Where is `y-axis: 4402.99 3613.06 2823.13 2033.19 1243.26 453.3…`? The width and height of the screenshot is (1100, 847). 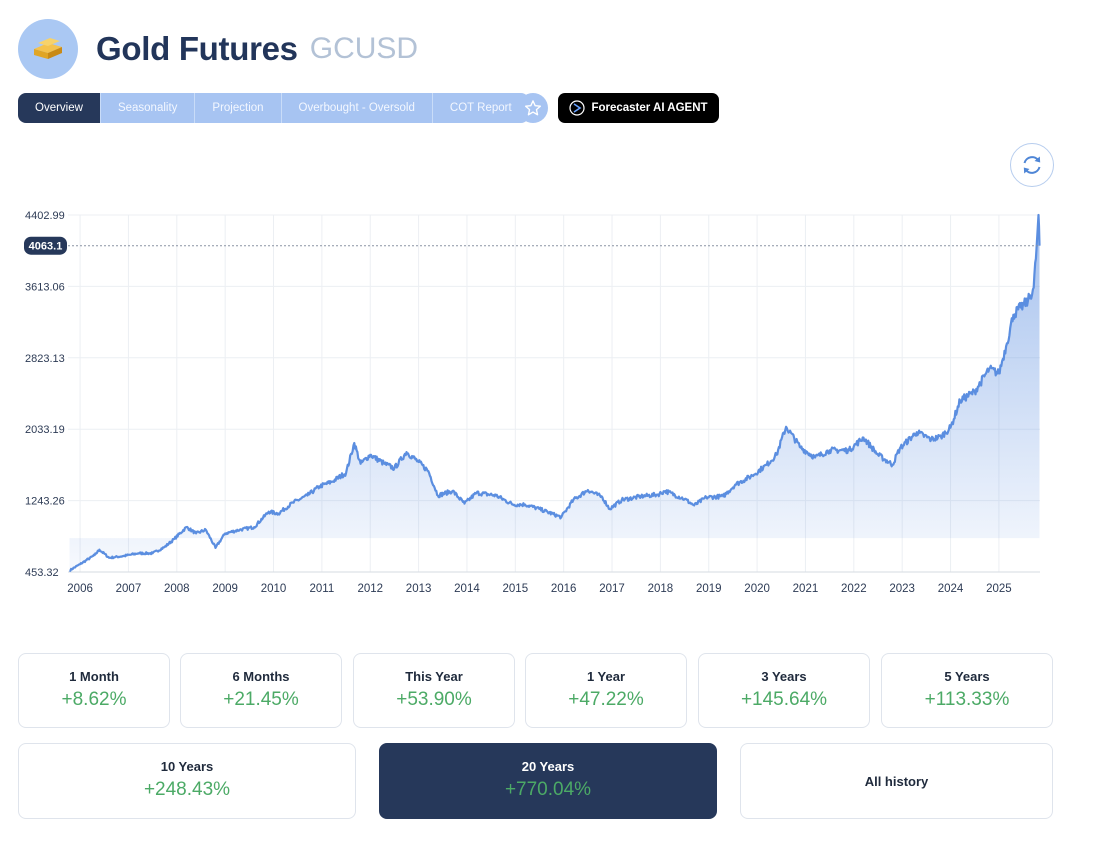 y-axis: 4402.99 3613.06 2823.13 2033.19 1243.26 453.3… is located at coordinates (45, 394).